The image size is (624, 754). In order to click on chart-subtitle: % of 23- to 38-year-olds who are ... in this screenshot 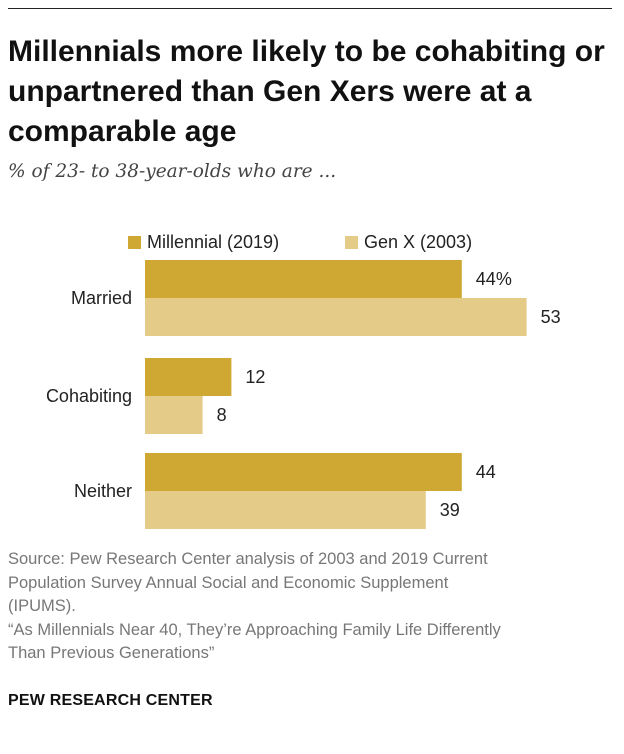, I will do `click(172, 171)`.